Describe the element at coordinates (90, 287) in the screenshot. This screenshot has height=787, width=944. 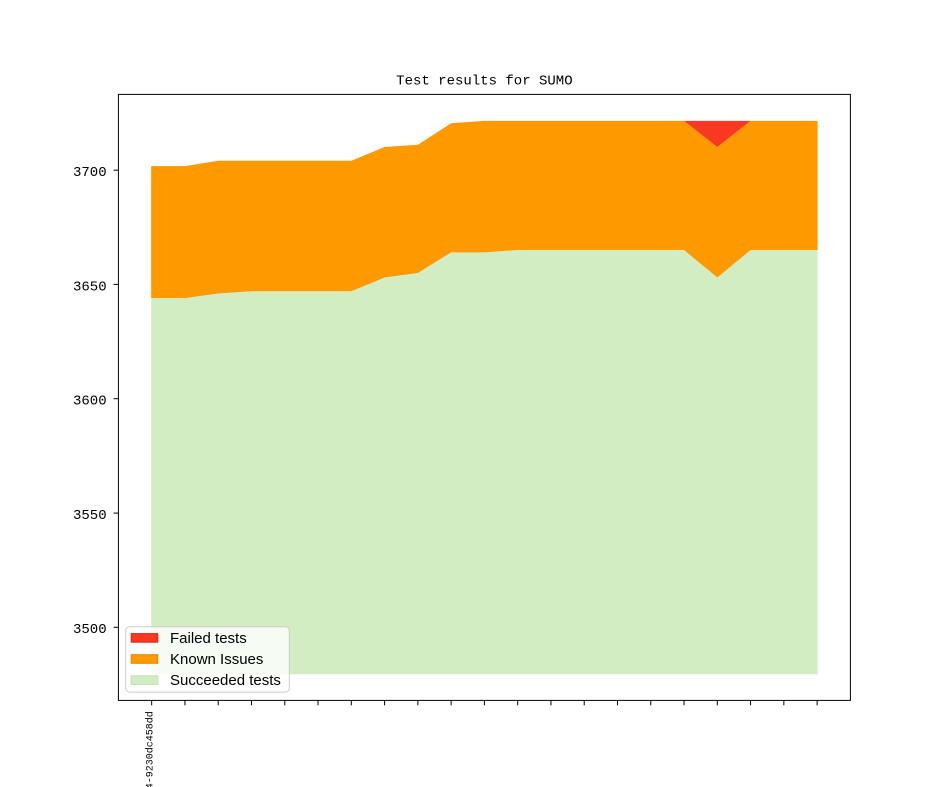
I see `svg-text: 3650` at that location.